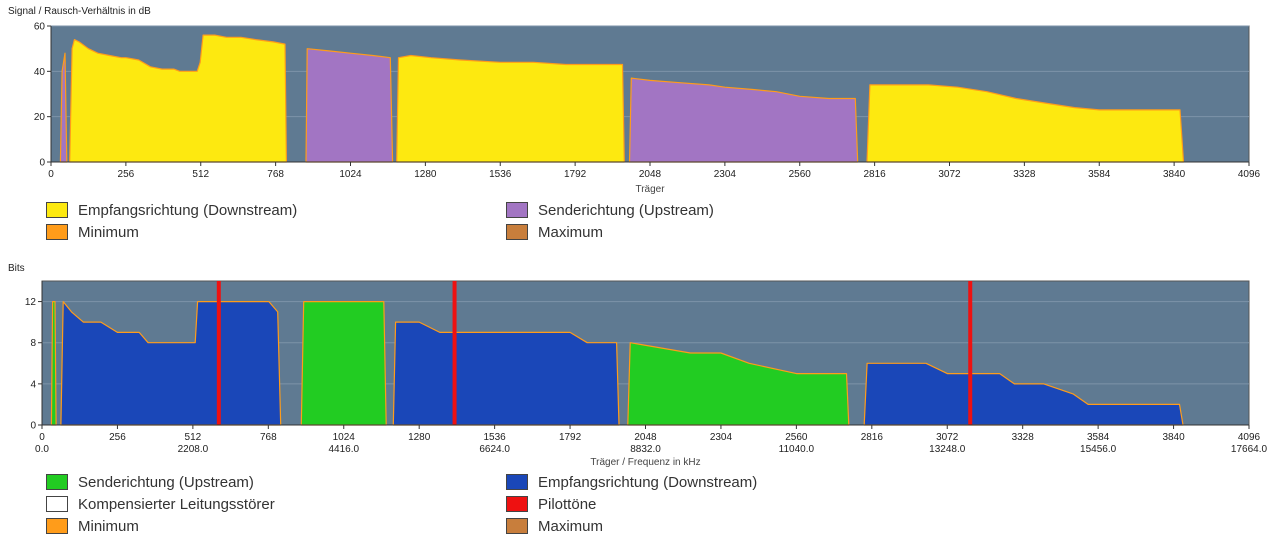 Image resolution: width=1269 pixels, height=550 pixels. What do you see at coordinates (494, 449) in the screenshot?
I see `x-freq-tick-label: 6624.0` at bounding box center [494, 449].